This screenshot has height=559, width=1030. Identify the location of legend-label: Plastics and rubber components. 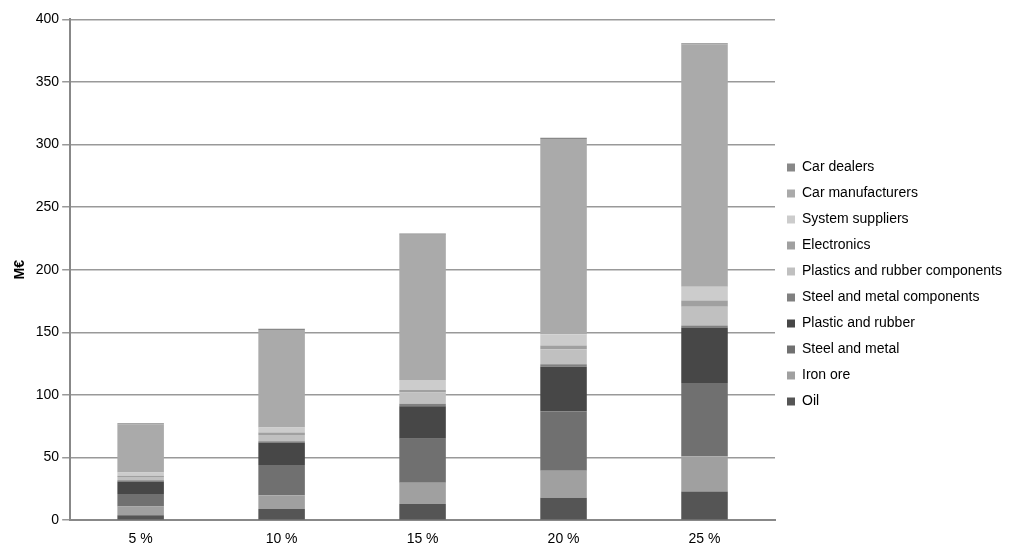
(902, 270).